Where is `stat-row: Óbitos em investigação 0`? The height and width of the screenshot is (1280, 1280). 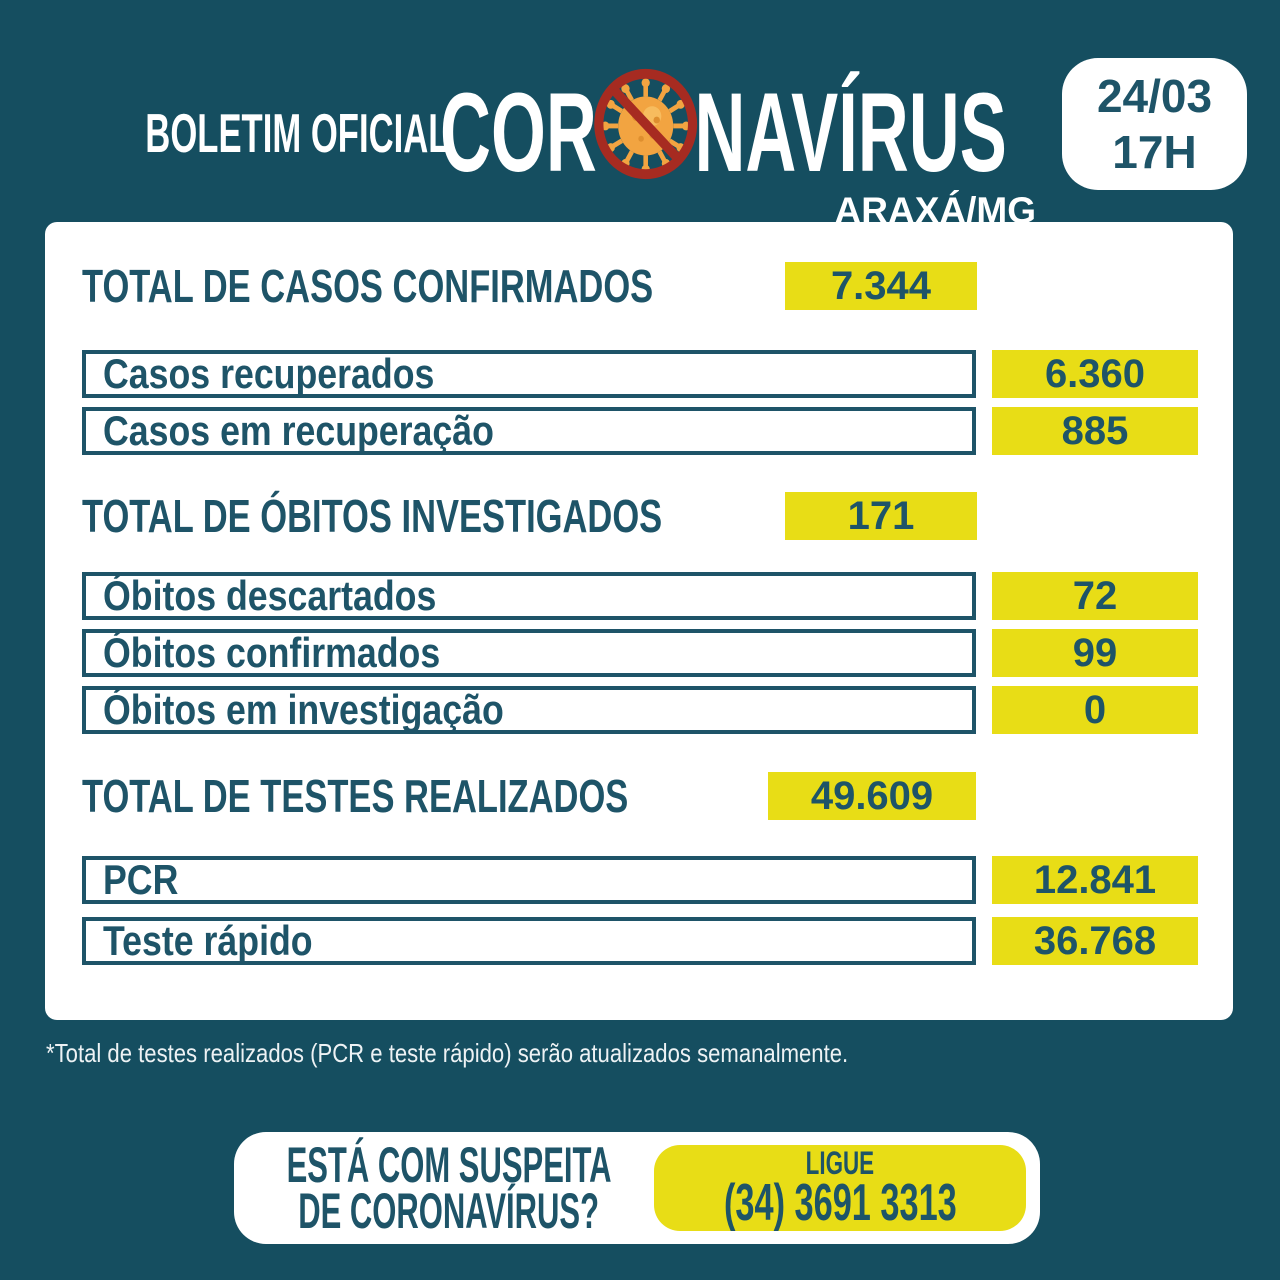
stat-row: Óbitos em investigação 0 is located at coordinates (657, 710).